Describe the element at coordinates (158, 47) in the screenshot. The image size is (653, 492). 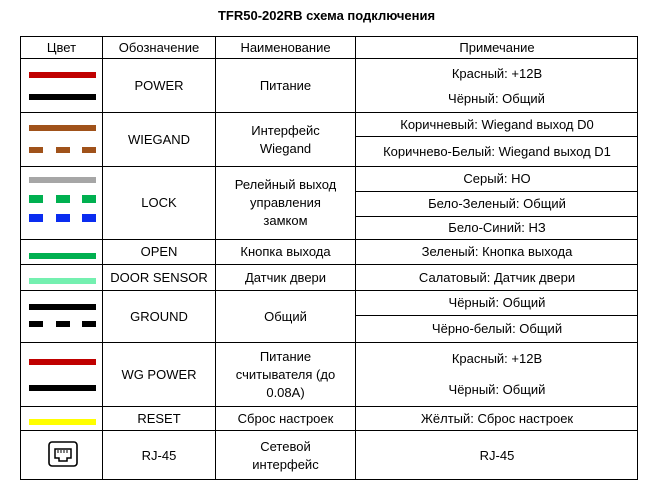
I see `header-designation: Обозначение` at that location.